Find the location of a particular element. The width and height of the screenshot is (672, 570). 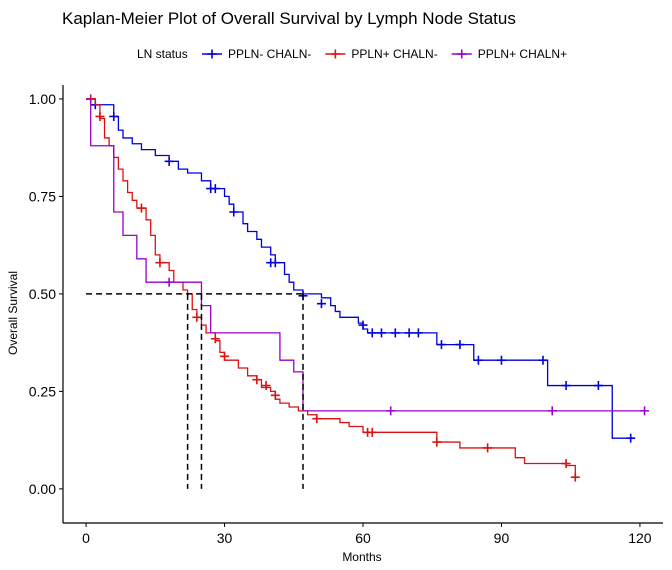

y-tick-label: 1.00 is located at coordinates (42, 99).